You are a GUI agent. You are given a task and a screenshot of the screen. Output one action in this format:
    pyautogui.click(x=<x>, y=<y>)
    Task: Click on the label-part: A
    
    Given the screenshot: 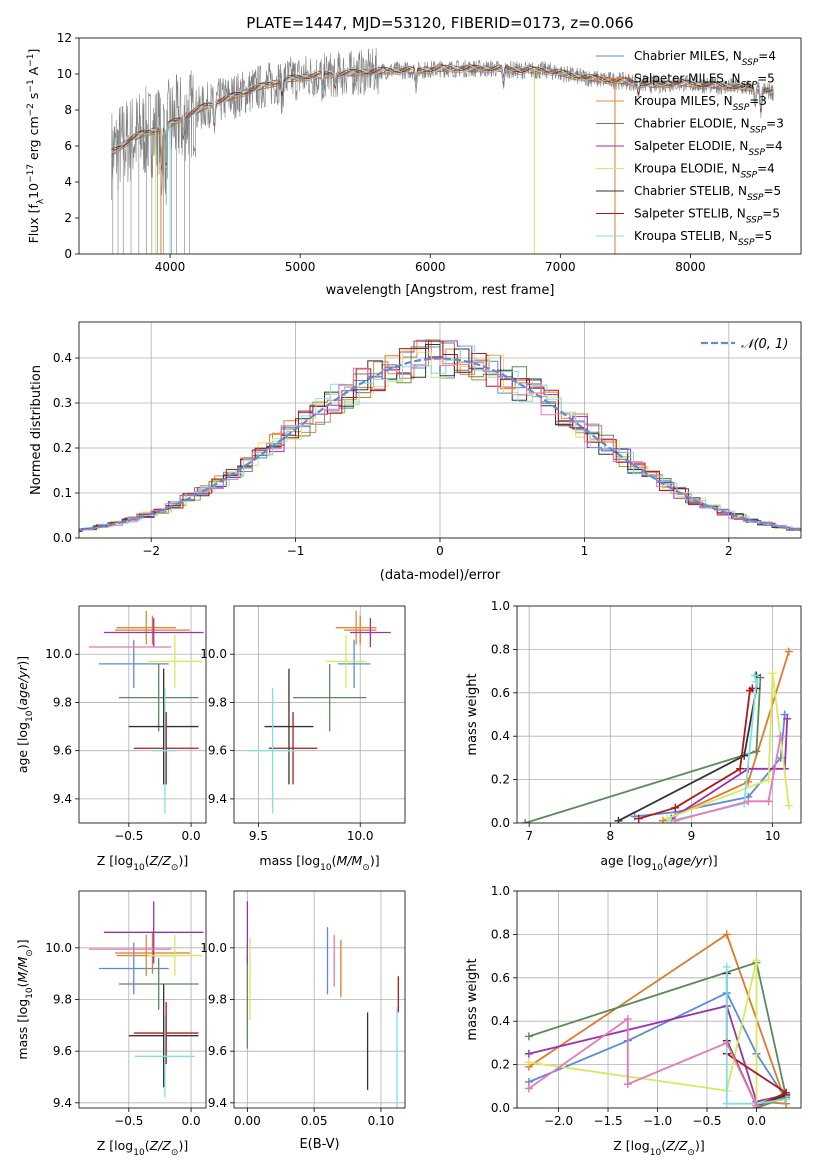 What is the action you would take?
    pyautogui.click(x=33, y=72)
    